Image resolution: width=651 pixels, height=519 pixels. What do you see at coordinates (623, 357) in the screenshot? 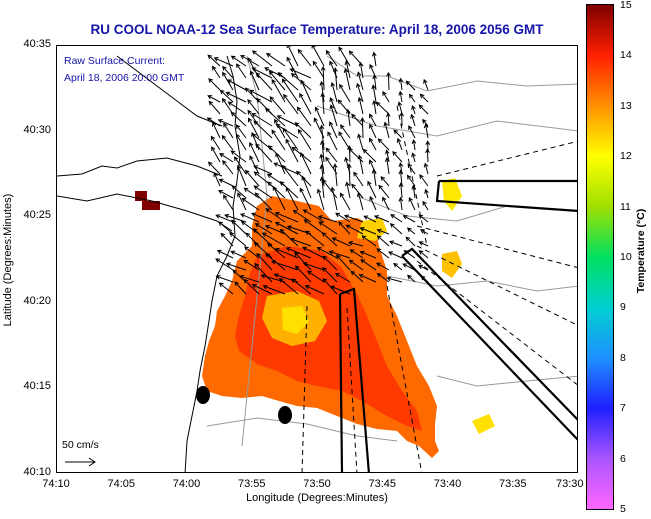
I see `colorbar-tick-label: 8` at bounding box center [623, 357].